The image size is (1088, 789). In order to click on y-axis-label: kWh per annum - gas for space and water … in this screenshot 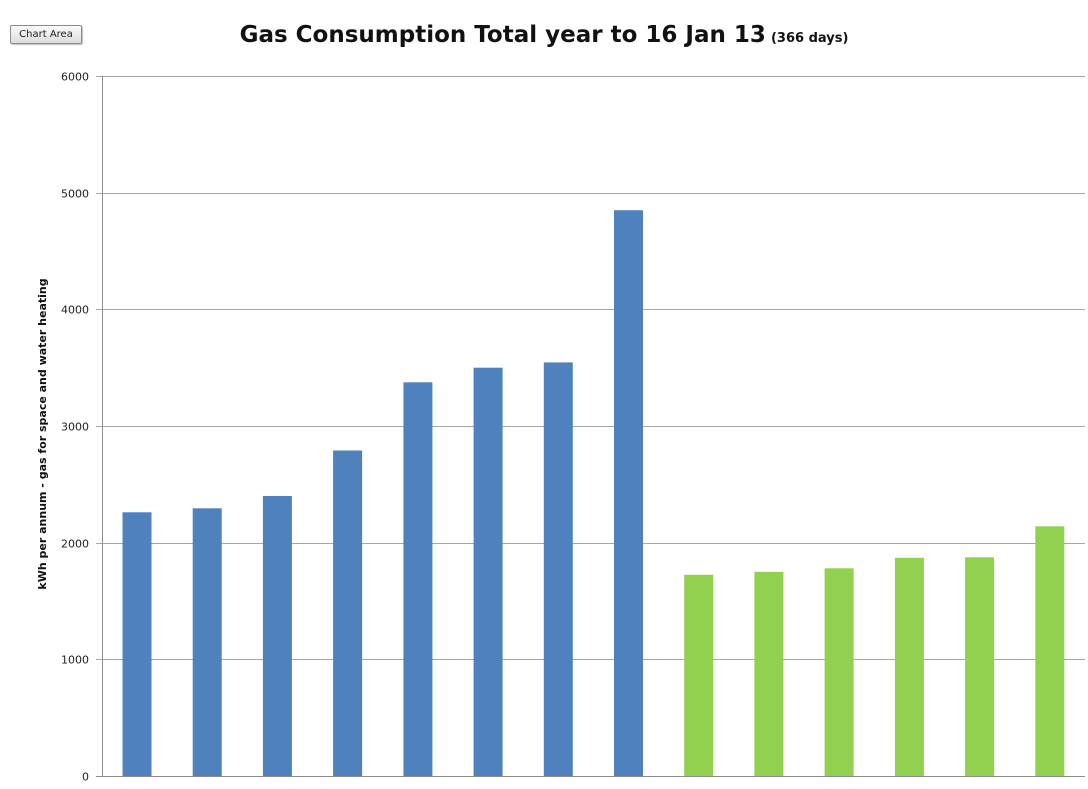, I will do `click(42, 433)`.